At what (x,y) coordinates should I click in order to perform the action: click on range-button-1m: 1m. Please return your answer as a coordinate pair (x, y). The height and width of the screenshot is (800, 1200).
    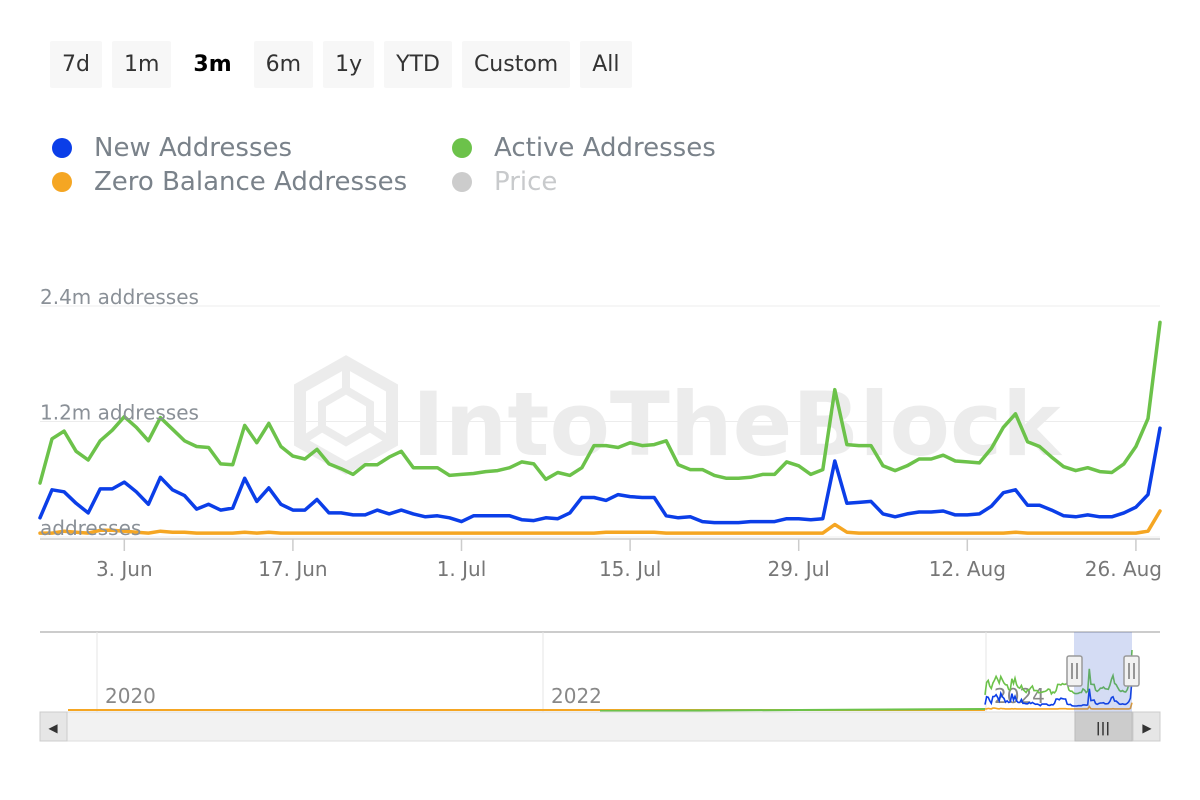
    Looking at the image, I should click on (141, 64).